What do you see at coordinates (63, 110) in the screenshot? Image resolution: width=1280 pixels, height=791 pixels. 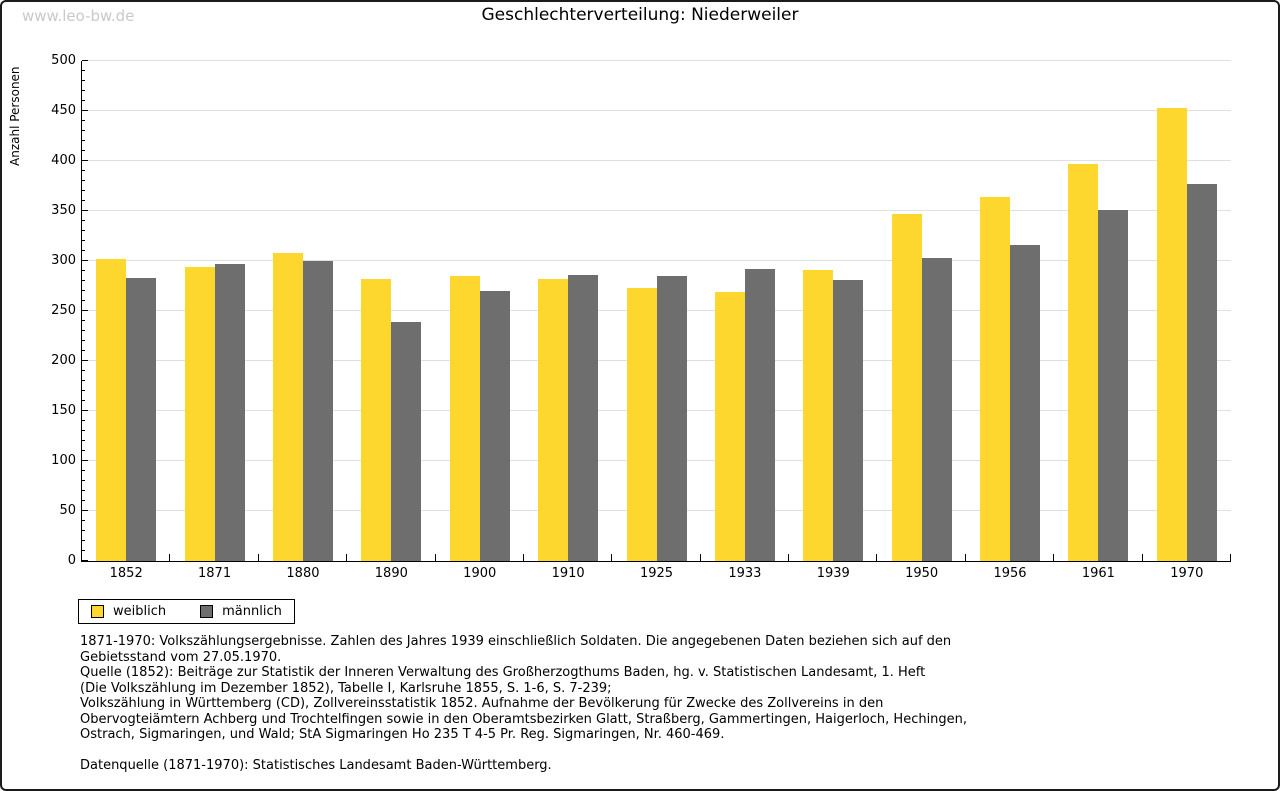 I see `y-tick-label: 450` at bounding box center [63, 110].